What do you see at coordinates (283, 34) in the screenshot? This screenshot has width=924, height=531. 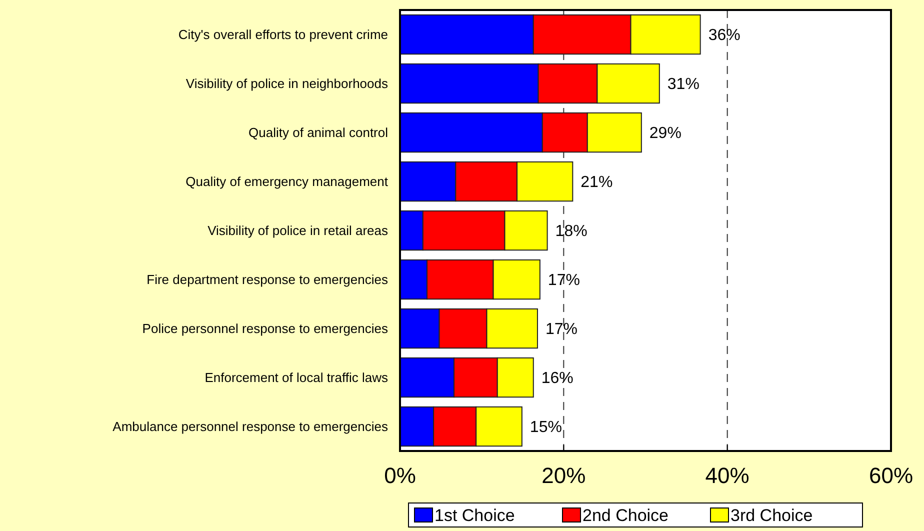 I see `y-tick-label: City's overall efforts to prevent crime` at bounding box center [283, 34].